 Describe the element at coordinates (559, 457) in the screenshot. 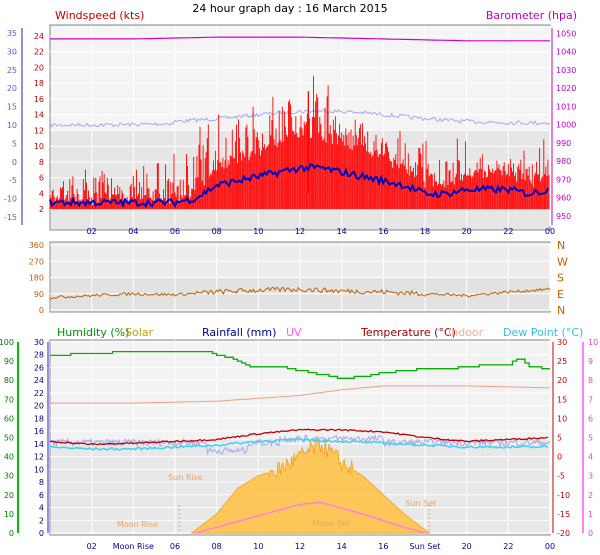

I see `temperature-tick-label: 0` at that location.